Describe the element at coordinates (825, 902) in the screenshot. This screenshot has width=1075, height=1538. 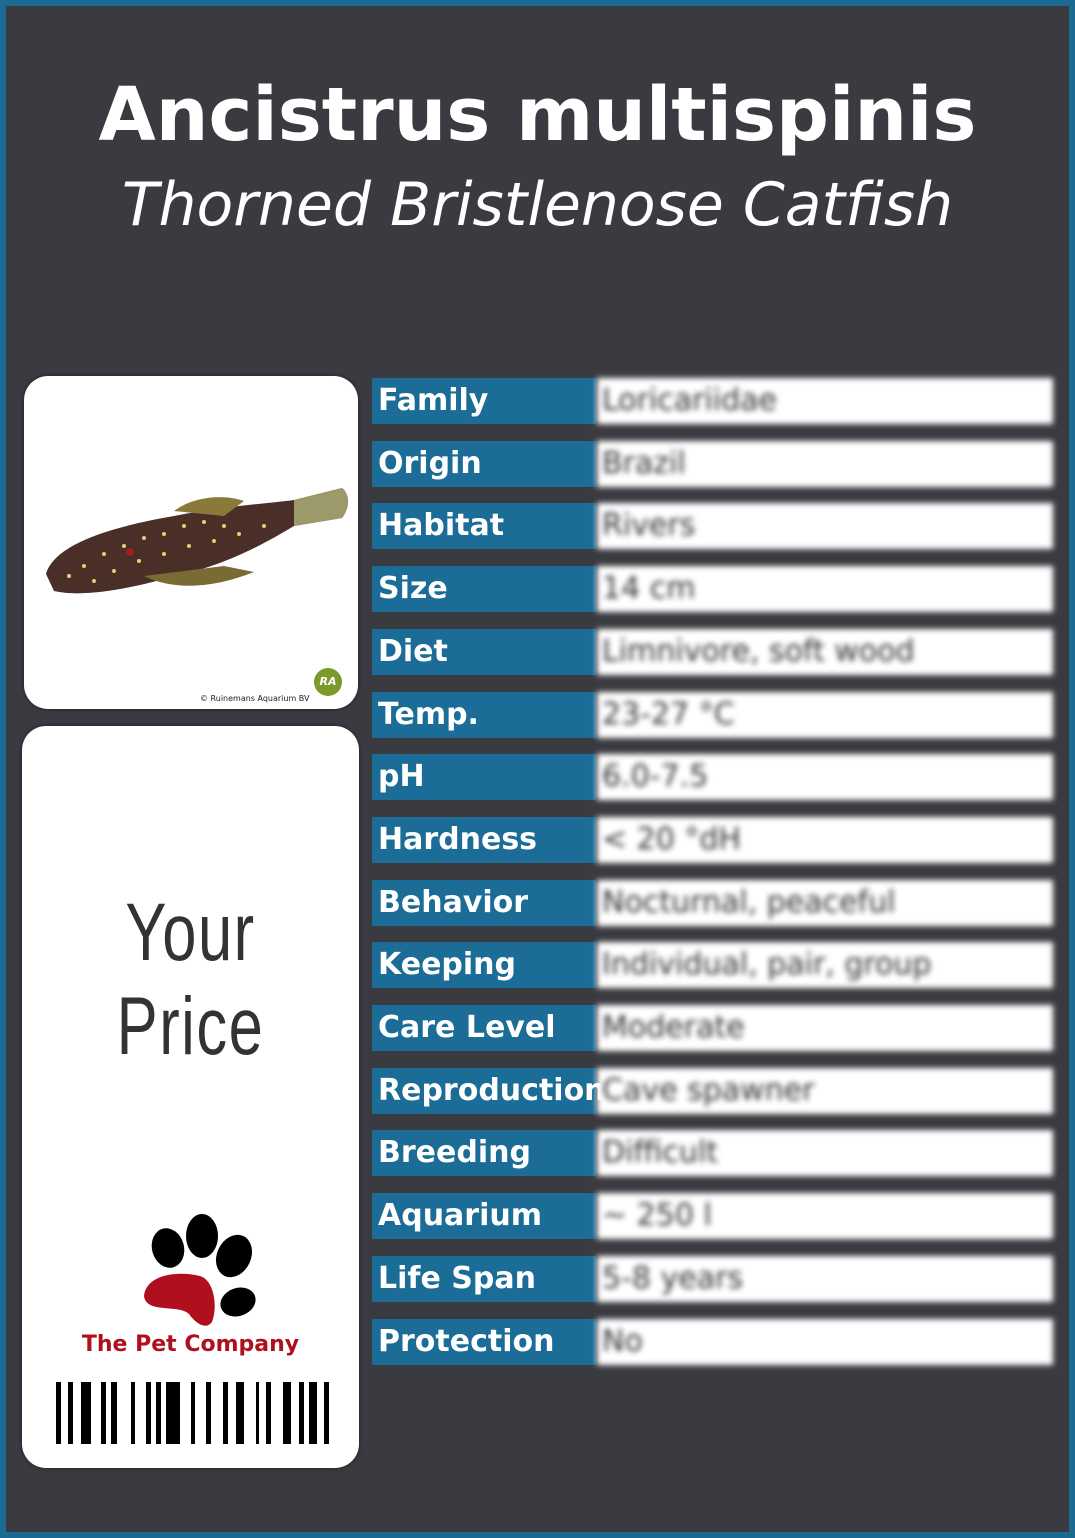
I see `fact-value: Nocturnal, peaceful` at that location.